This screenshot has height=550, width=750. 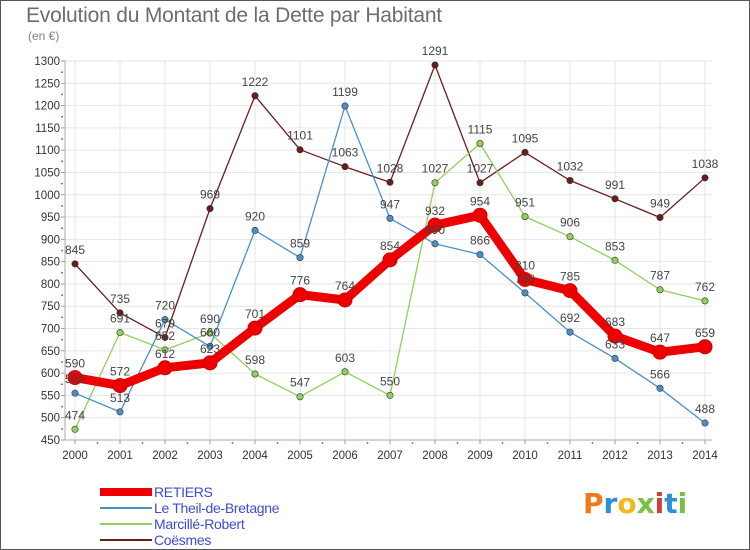 I want to click on data-label-marcill-robert: 762, so click(x=705, y=287).